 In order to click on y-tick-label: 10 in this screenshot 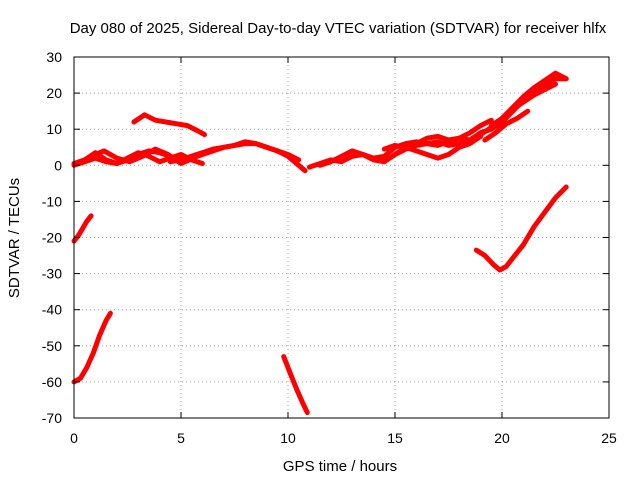, I will do `click(54, 129)`.